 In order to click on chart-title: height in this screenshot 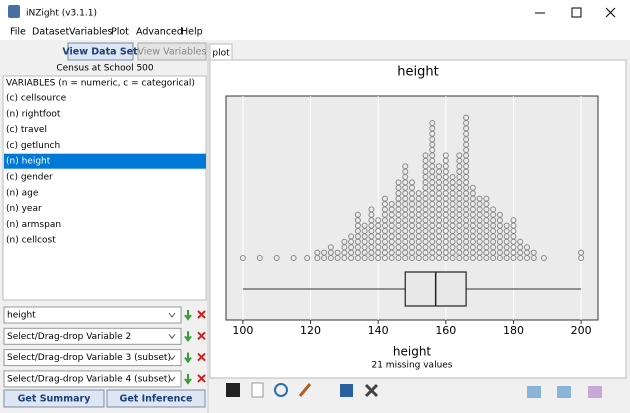, I will do `click(417, 72)`.